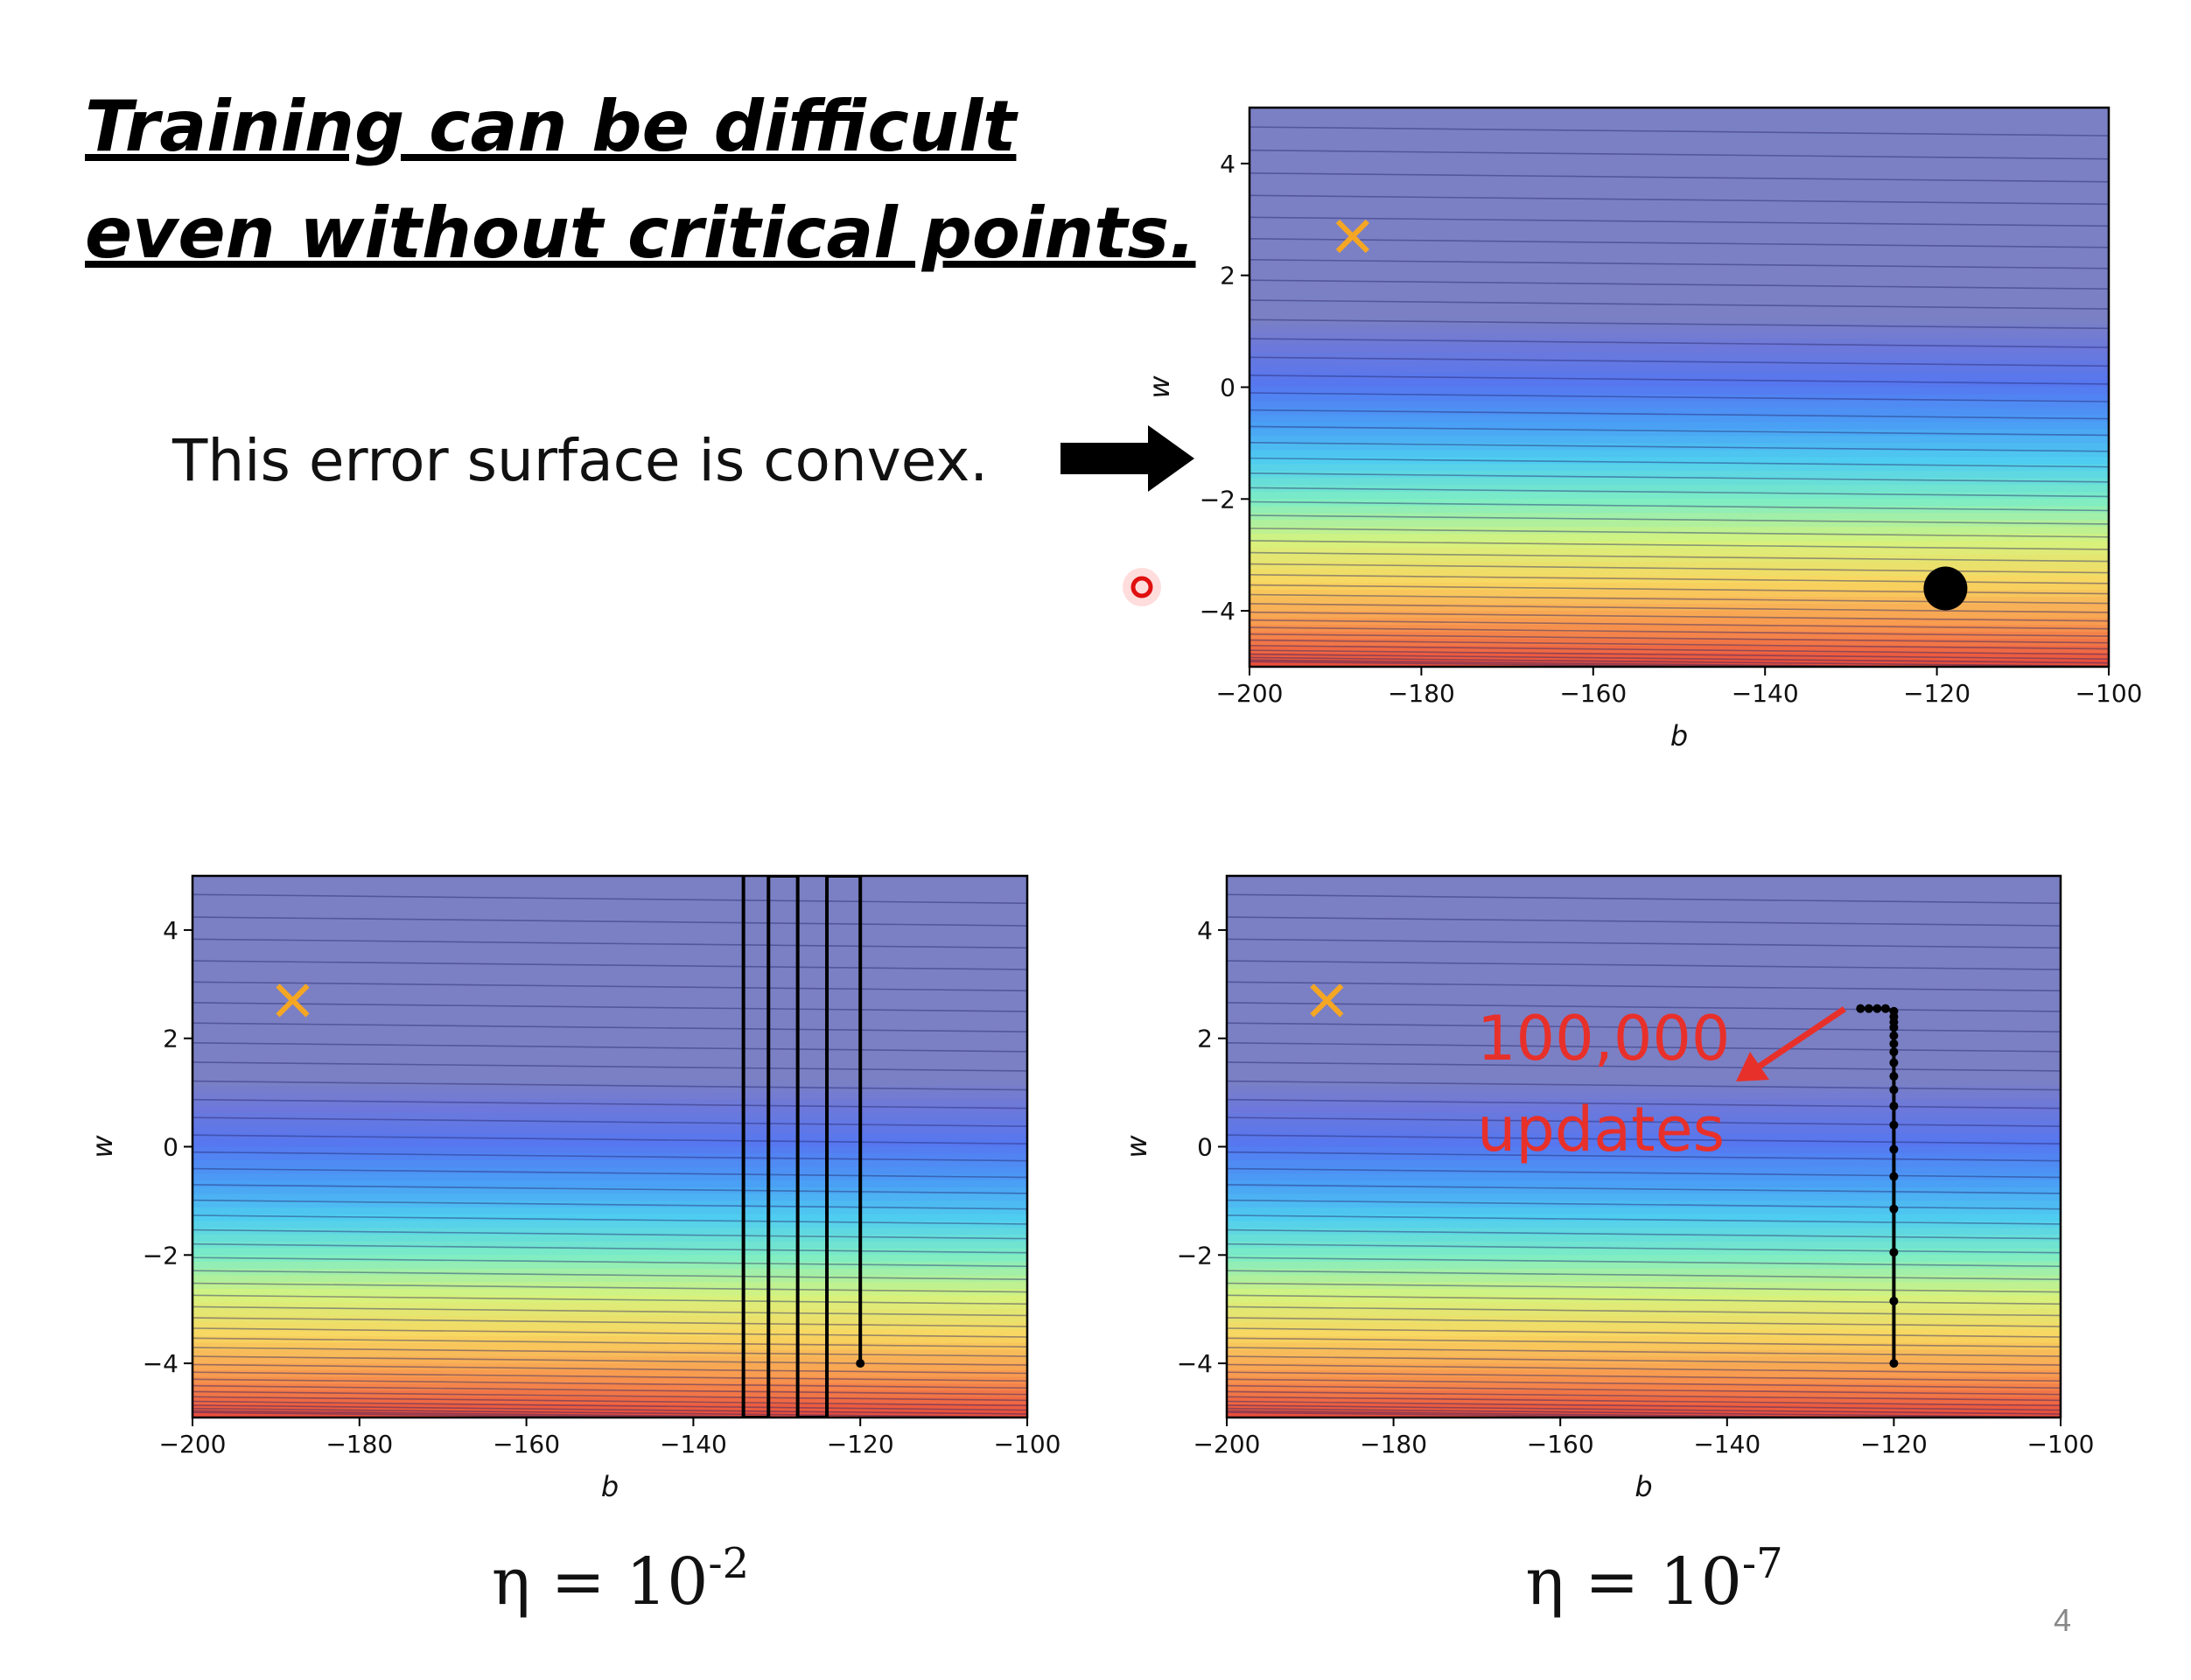 The image size is (2191, 1680). Describe the element at coordinates (1752, 1067) in the screenshot. I see `annotation-arrowhead` at that location.